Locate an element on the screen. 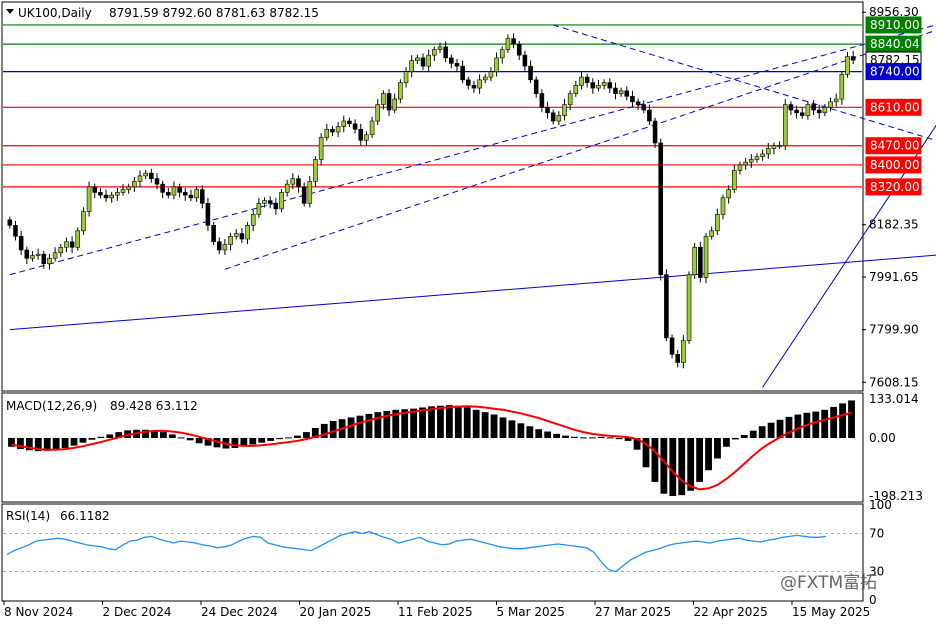  macd-values: 89.428 63.112 is located at coordinates (154, 406).